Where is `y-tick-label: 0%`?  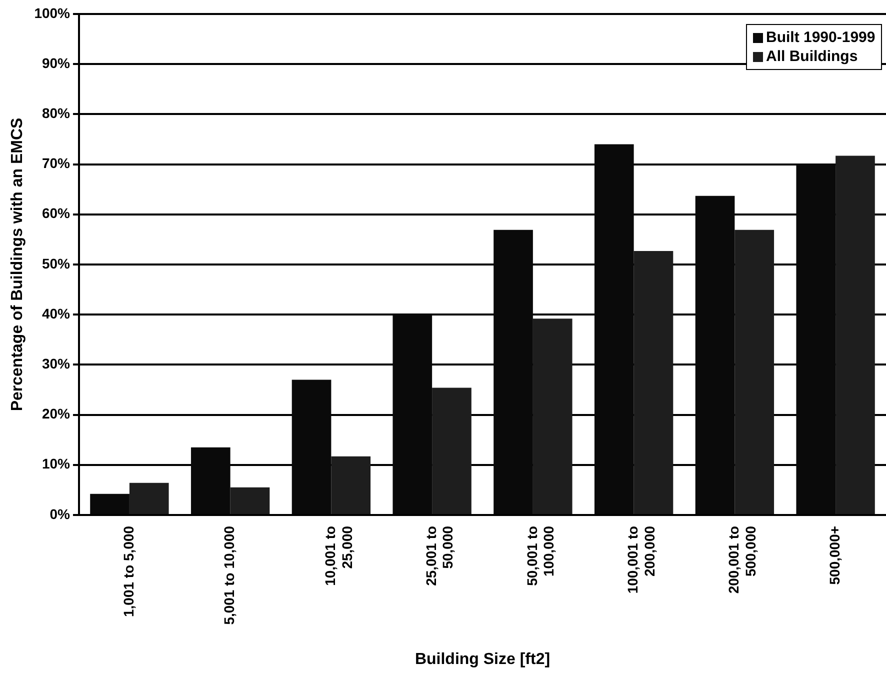 y-tick-label: 0% is located at coordinates (60, 514).